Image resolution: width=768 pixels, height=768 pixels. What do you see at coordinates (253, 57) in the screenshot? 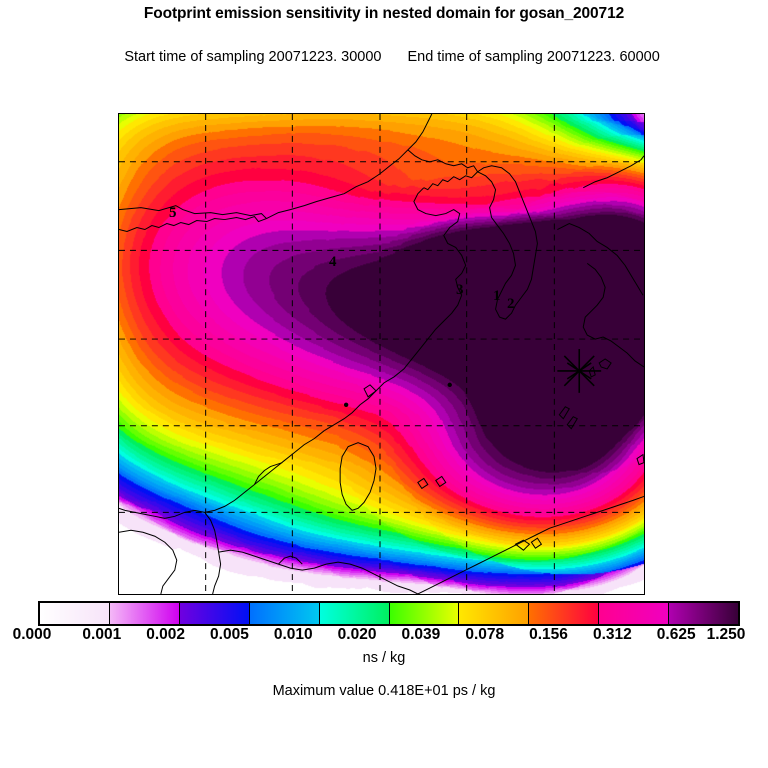
I see `start-time-label: Start time of sampling 20071223. 30000` at bounding box center [253, 57].